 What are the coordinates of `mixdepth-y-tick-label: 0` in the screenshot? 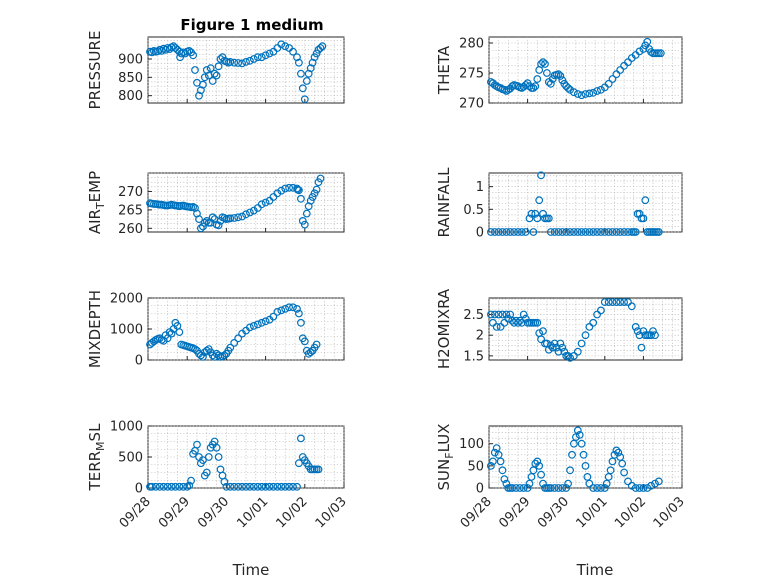 It's located at (139, 361).